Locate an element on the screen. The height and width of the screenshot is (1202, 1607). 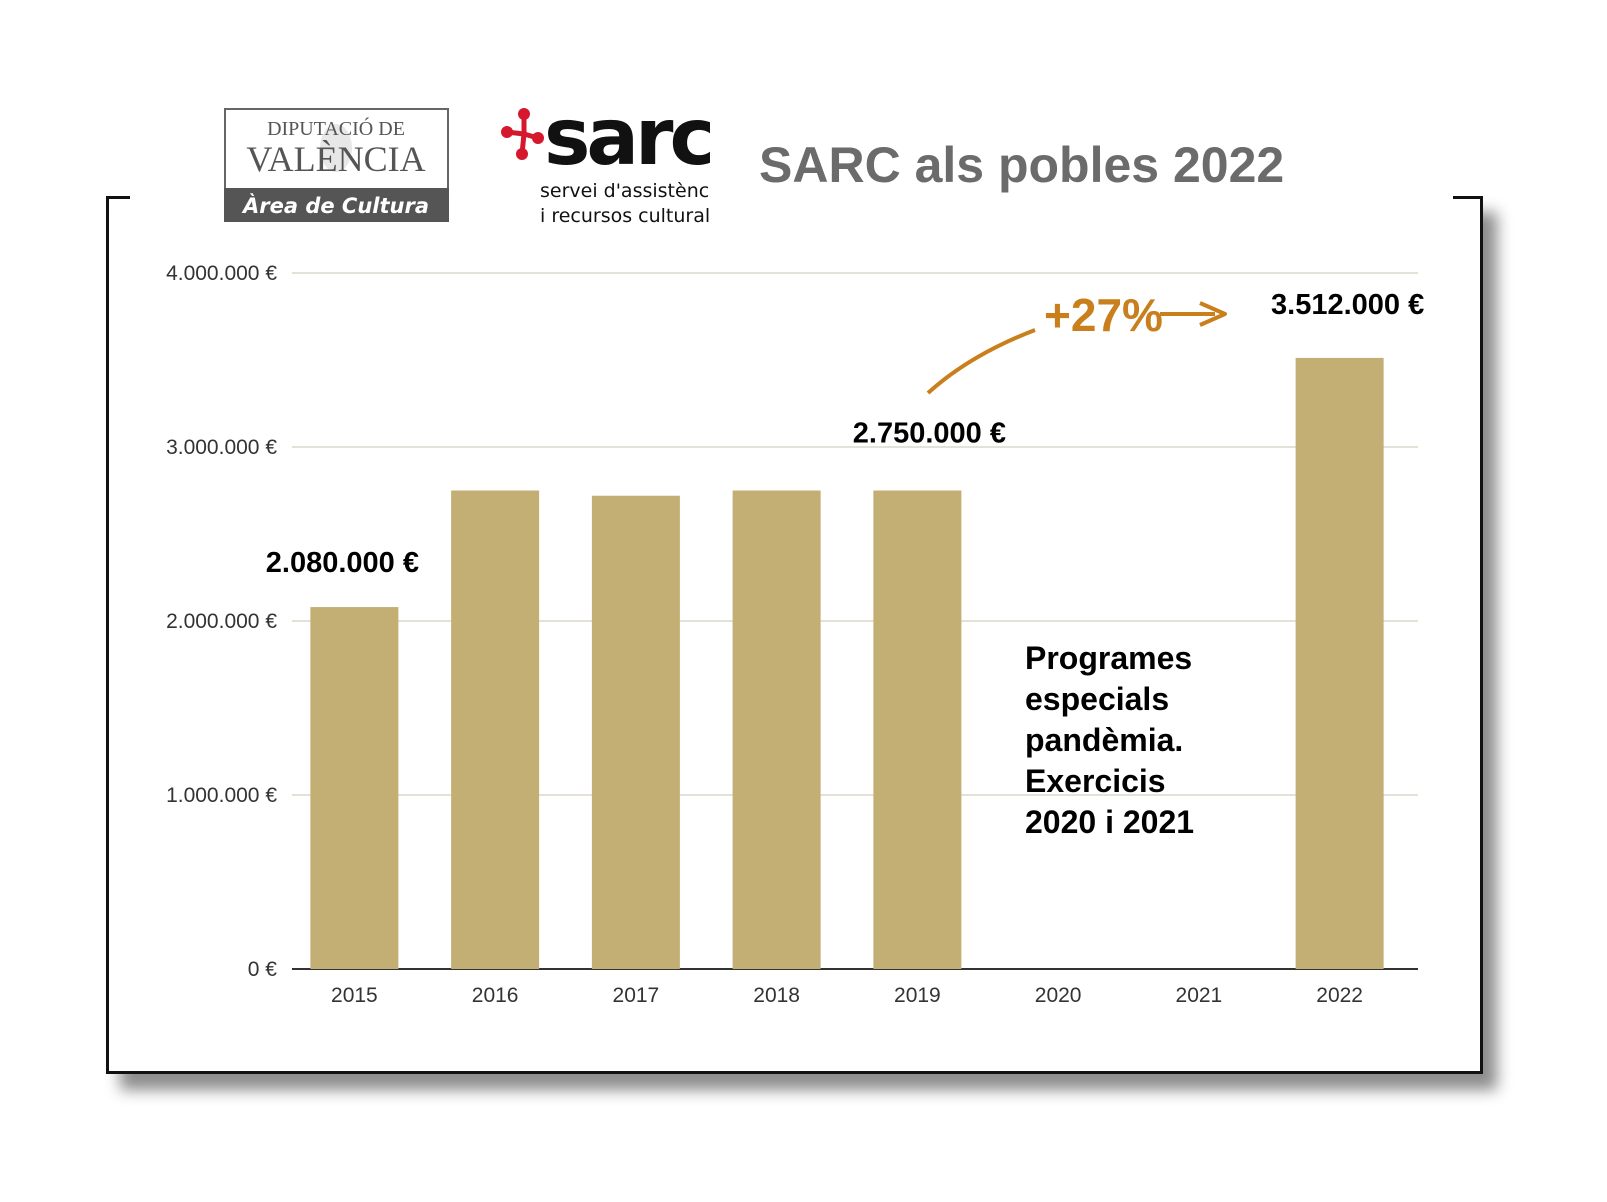
sarc-symbol-icon is located at coordinates (522, 134).